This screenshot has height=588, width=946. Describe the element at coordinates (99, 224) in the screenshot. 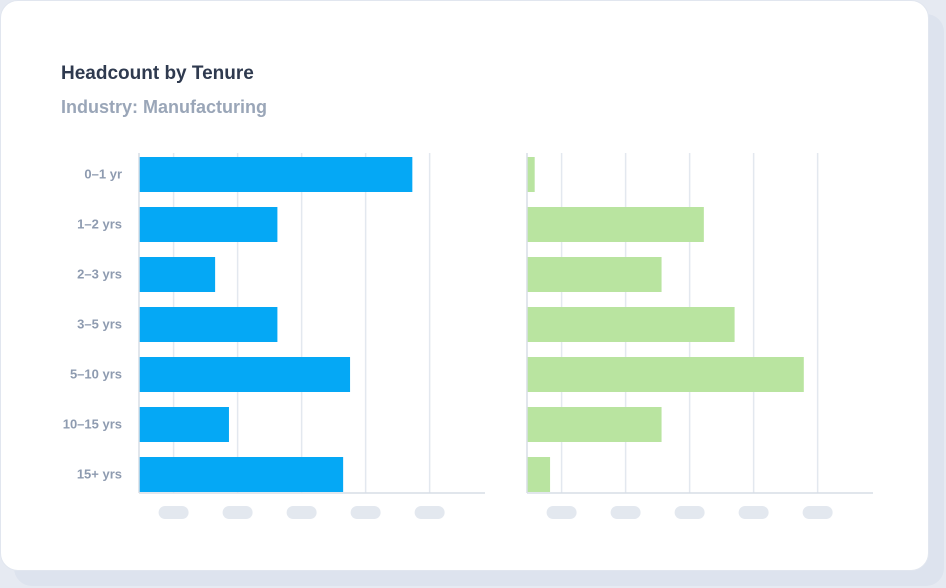

I see `category-label: 1–2 yrs` at that location.